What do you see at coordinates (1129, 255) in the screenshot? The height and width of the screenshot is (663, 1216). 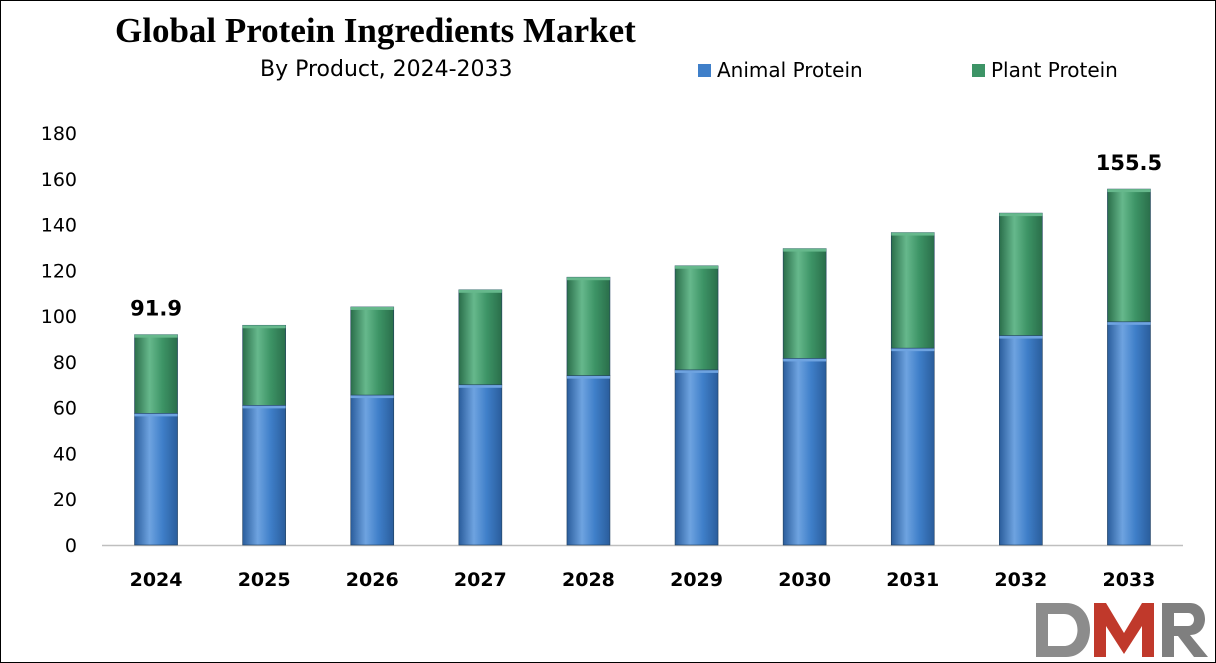 I see `bar-plant-2033` at bounding box center [1129, 255].